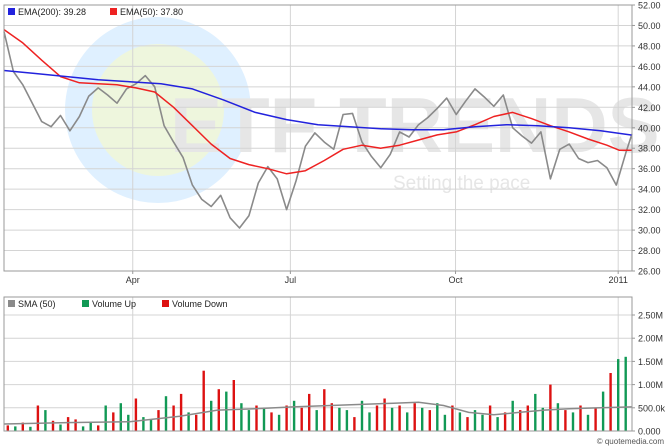 Image resolution: width=669 pixels, height=448 pixels. Describe the element at coordinates (95, 12) in the screenshot. I see `price-legend: EMA(200): 39.28 EMA(50): 37.80` at that location.